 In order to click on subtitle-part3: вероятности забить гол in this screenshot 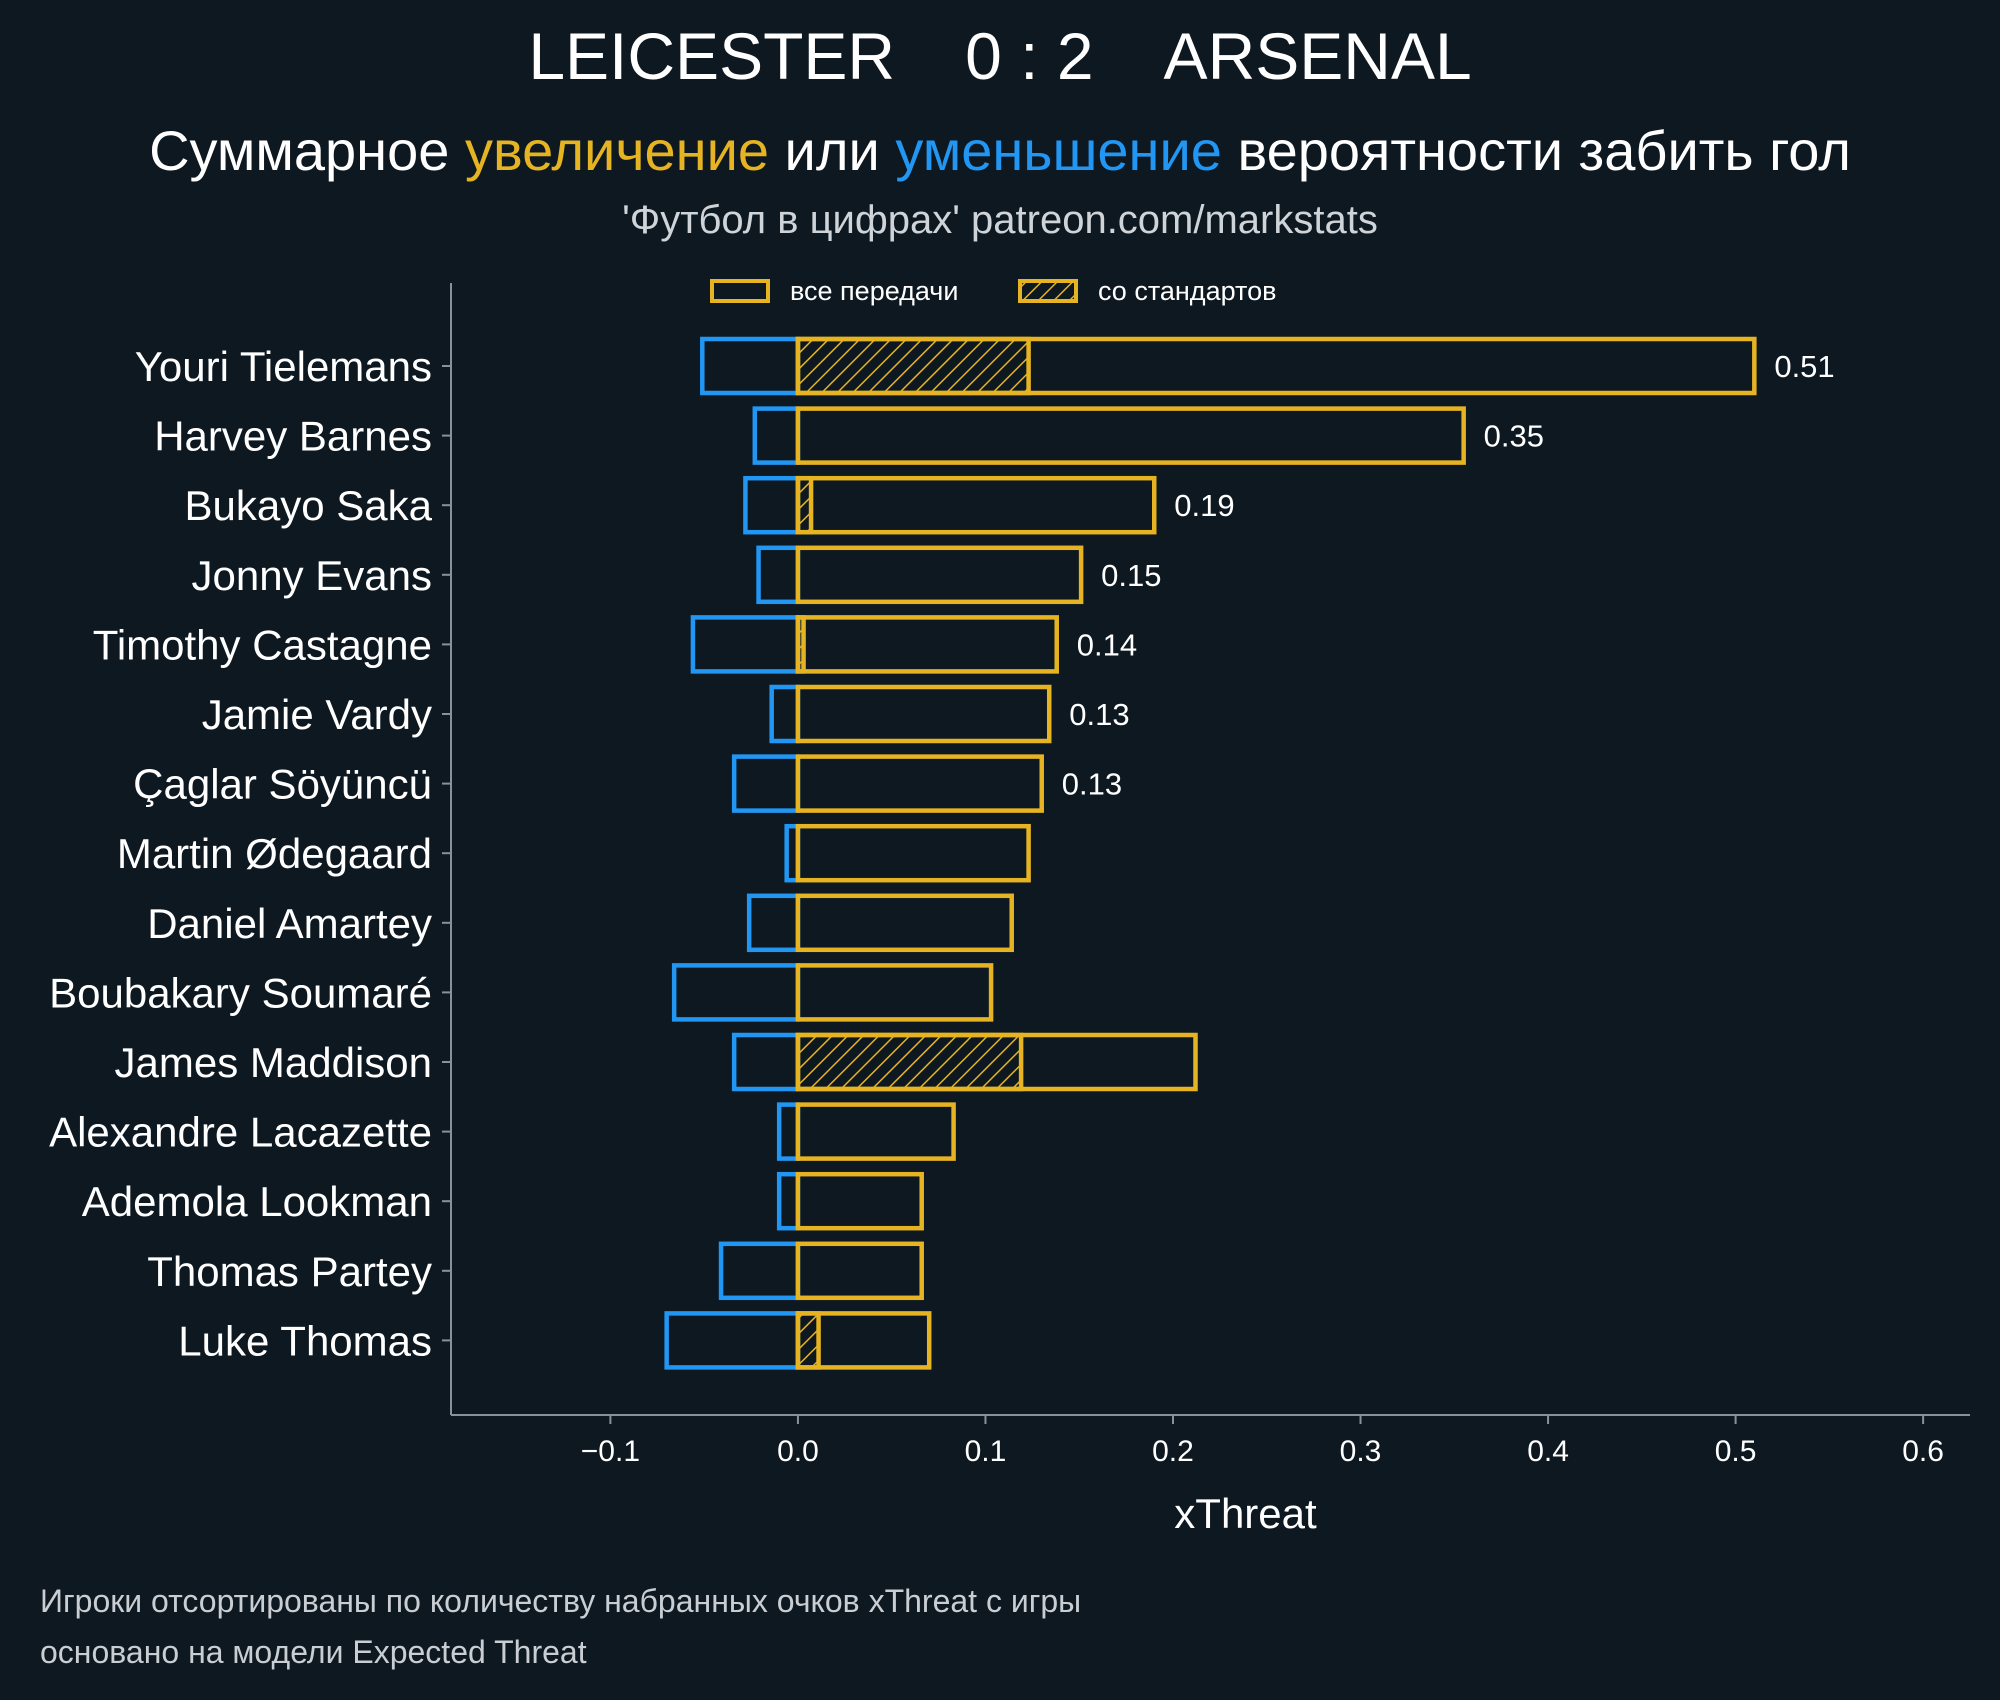, I will do `click(1536, 150)`.